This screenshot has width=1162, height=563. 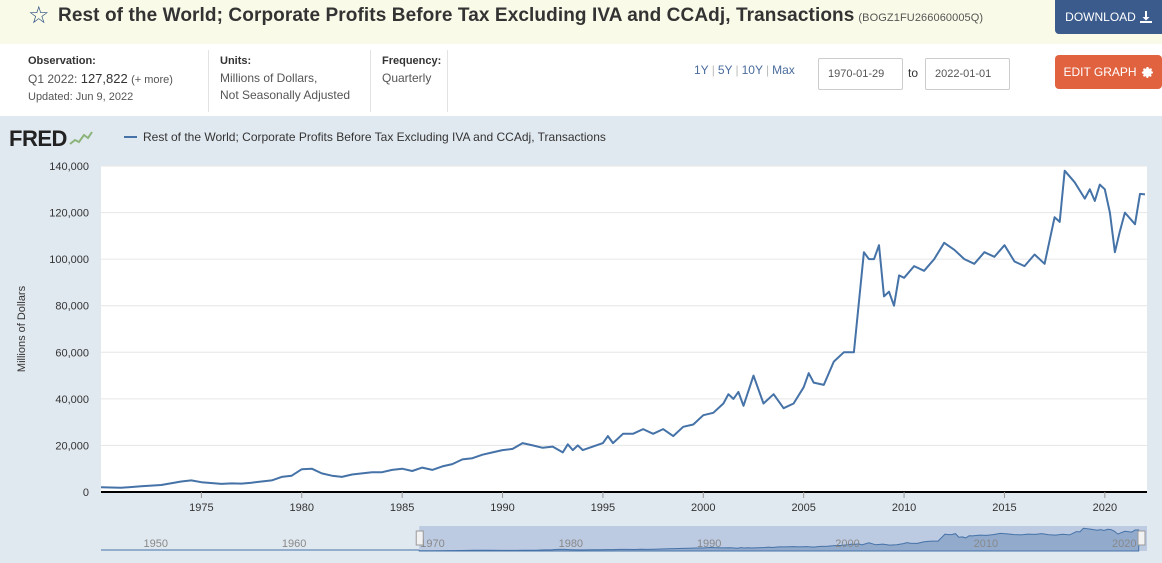 I want to click on frequency-heading: Frequency:, so click(x=412, y=61).